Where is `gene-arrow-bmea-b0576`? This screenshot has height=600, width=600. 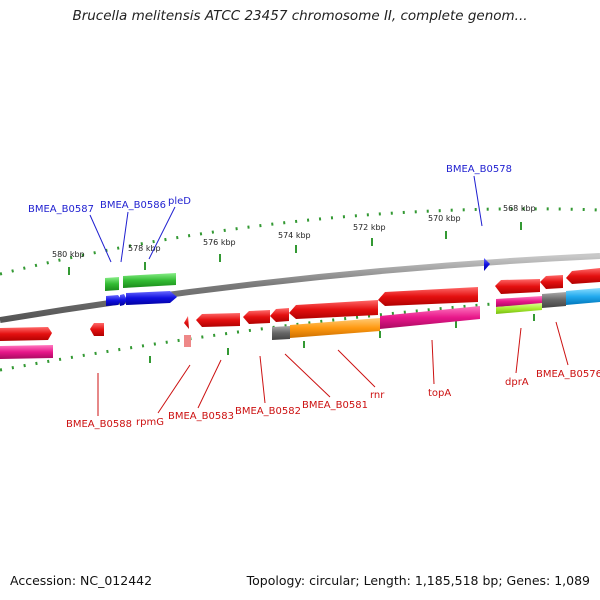
gene-arrow-bmea-b0576 is located at coordinates (583, 276).